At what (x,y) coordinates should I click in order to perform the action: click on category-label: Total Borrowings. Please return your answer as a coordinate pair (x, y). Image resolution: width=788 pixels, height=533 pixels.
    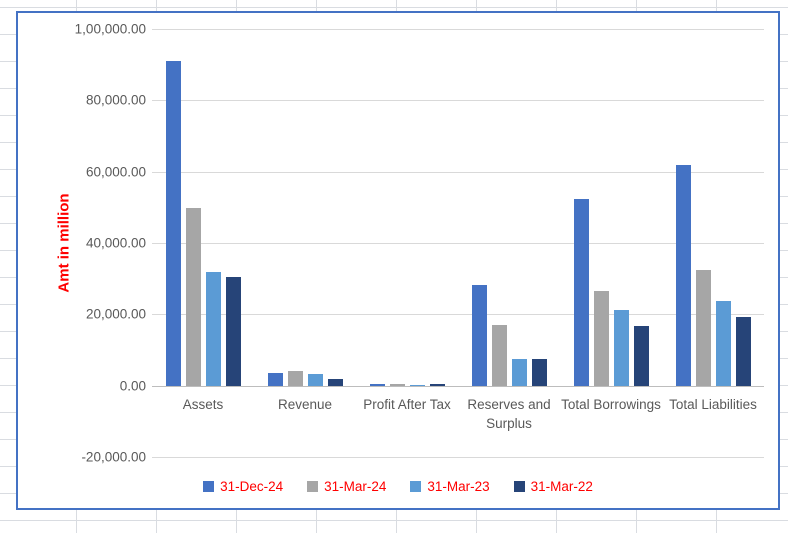
    Looking at the image, I should click on (611, 404).